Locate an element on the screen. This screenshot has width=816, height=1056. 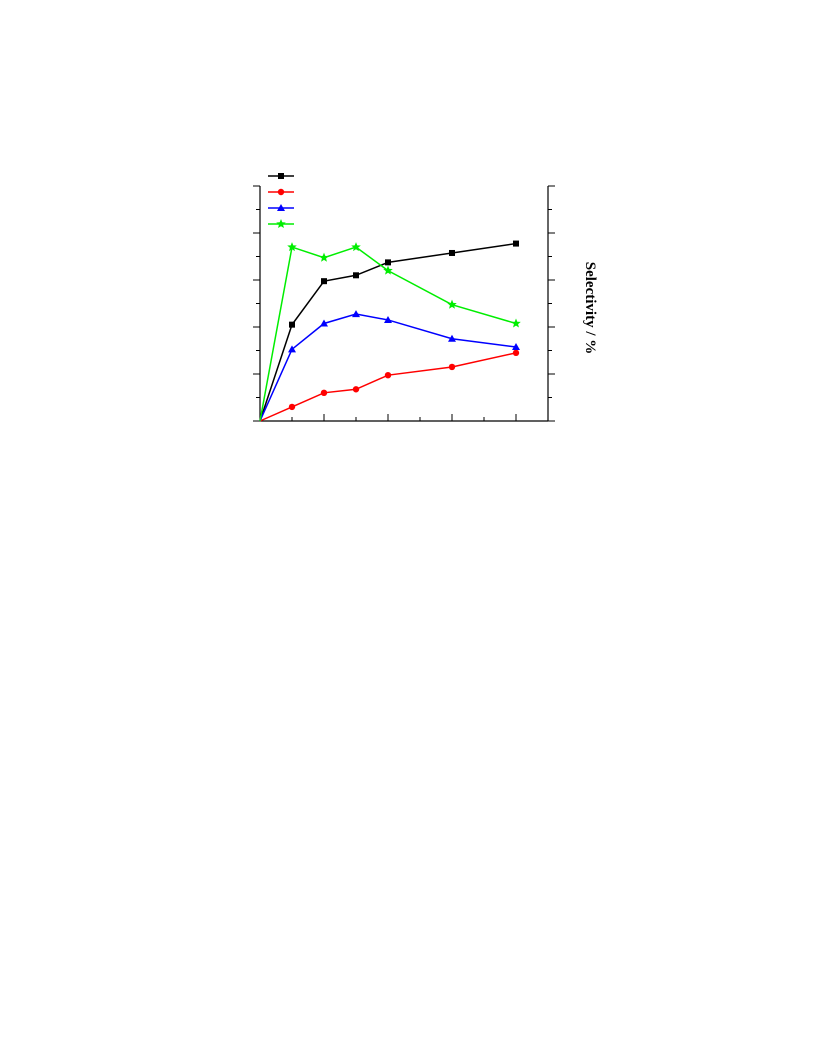
legend is located at coordinates (281, 201).